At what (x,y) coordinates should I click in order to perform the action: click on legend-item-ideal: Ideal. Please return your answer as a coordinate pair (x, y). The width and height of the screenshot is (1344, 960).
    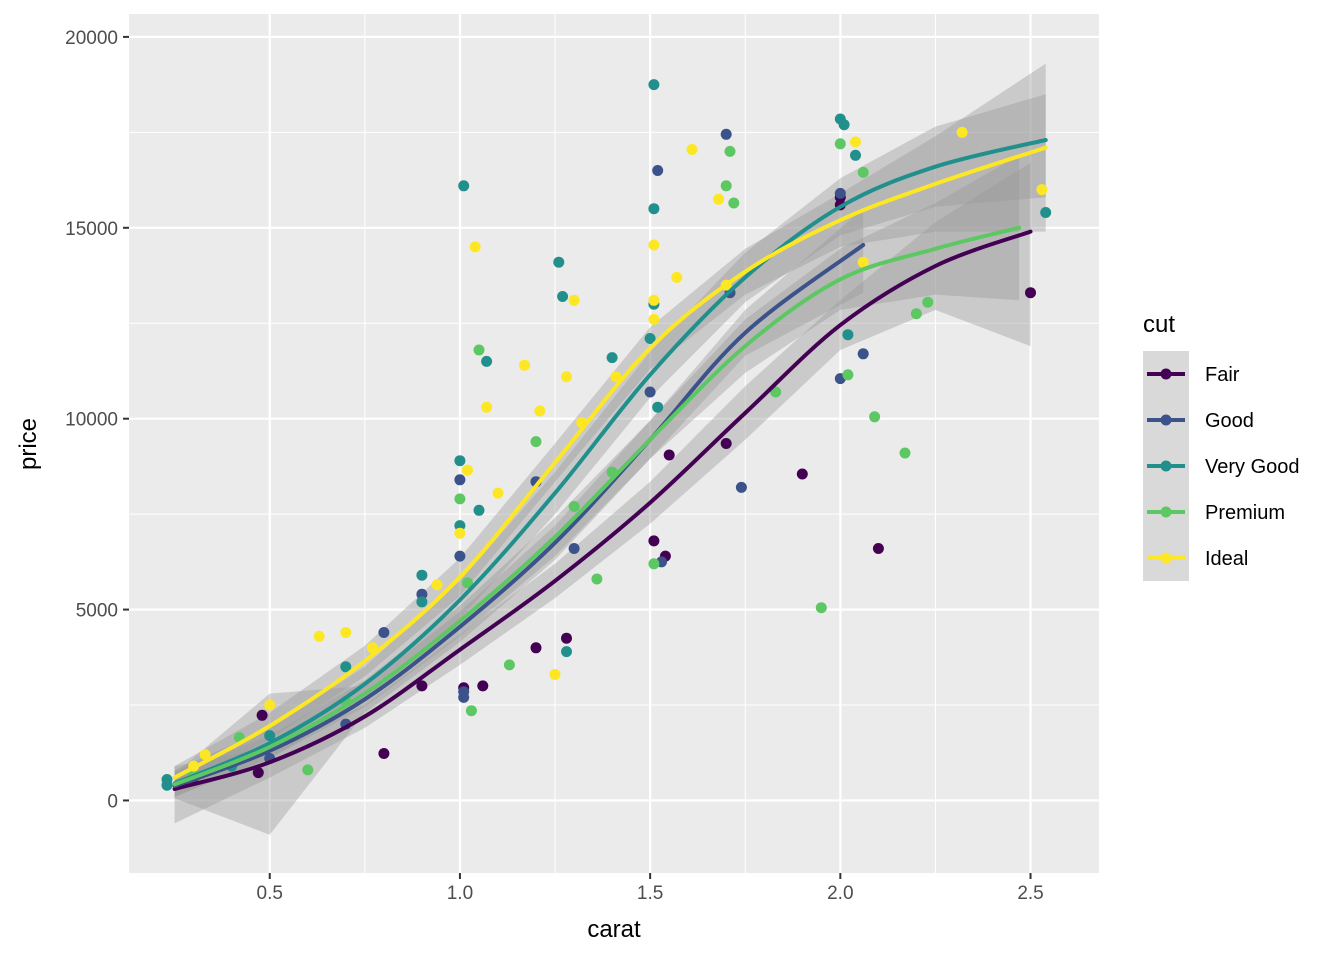
    Looking at the image, I should click on (1197, 559).